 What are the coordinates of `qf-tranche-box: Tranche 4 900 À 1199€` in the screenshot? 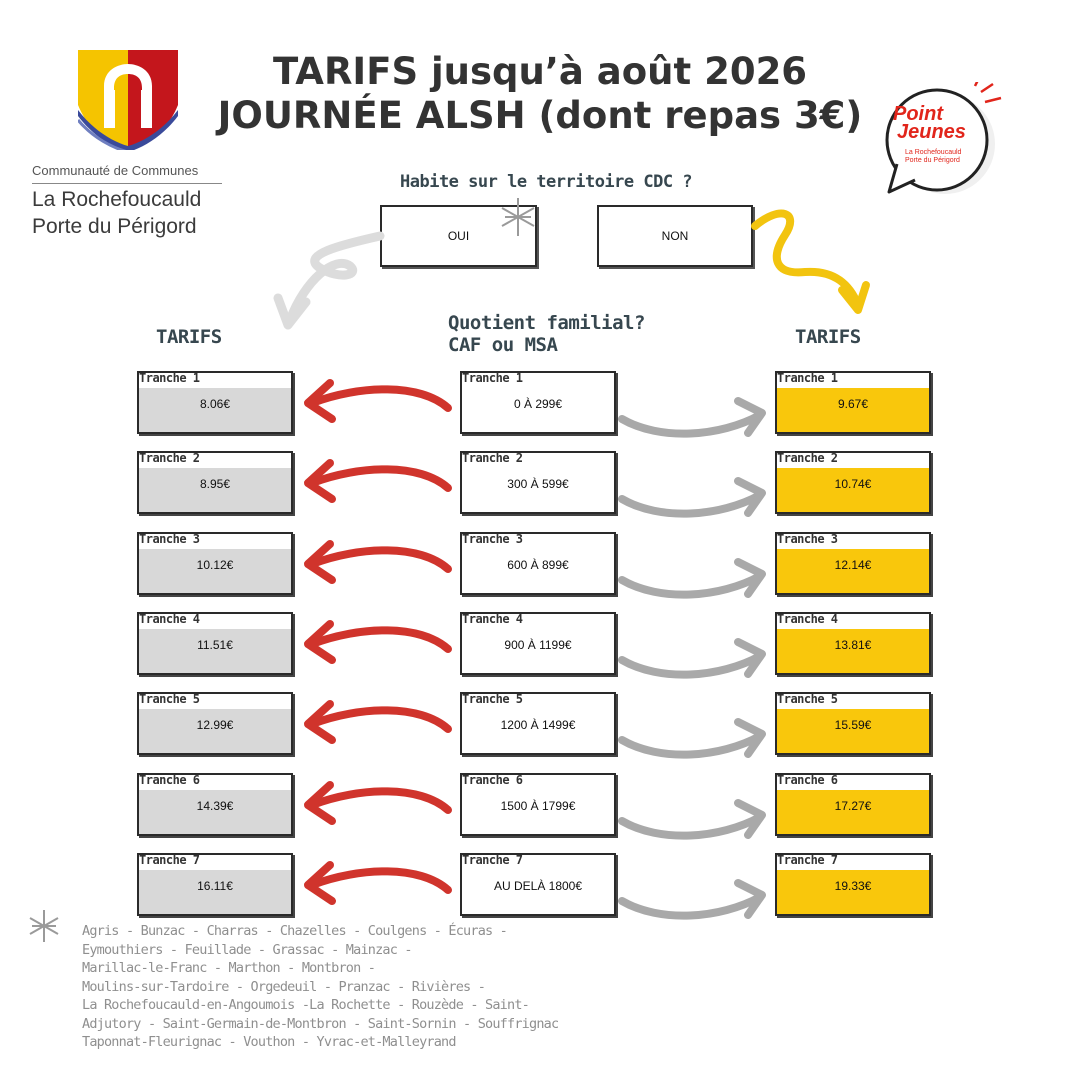 It's located at (538, 643).